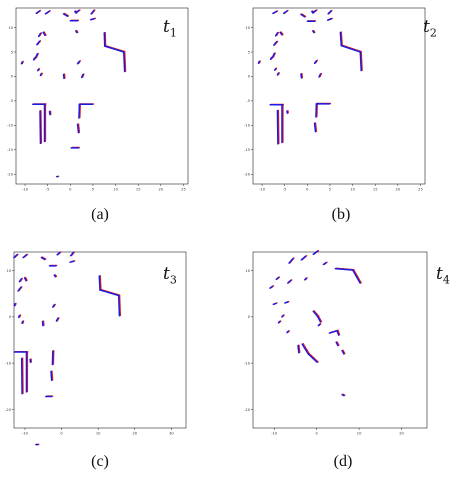 The image size is (474, 477). Describe the element at coordinates (173, 33) in the screenshot. I see `time-label-subscript: 1` at that location.